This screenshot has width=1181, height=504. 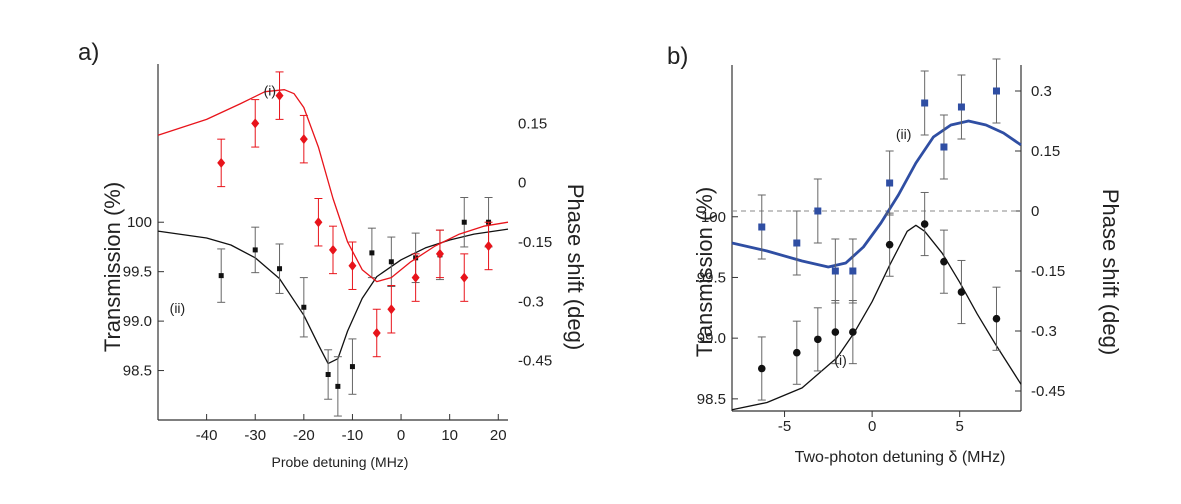 I want to click on chart-b-annotation: (ii), so click(x=904, y=134).